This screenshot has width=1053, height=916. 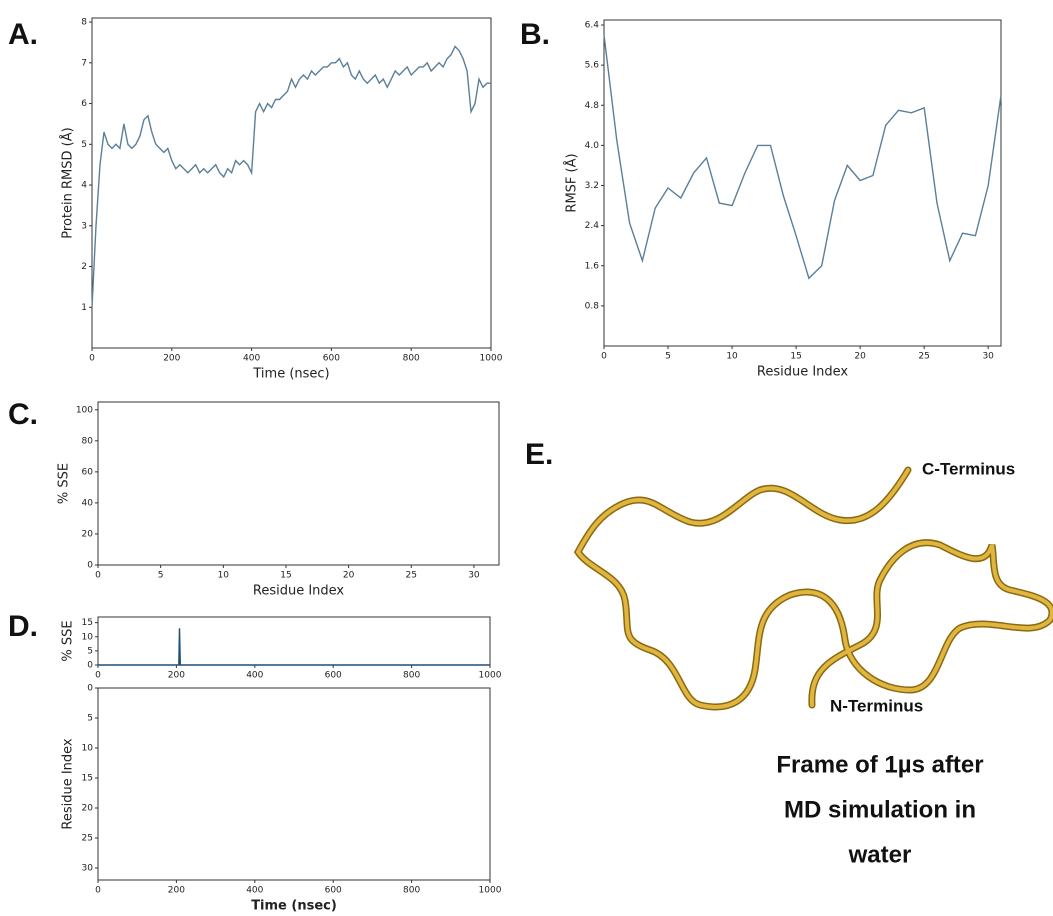 What do you see at coordinates (87, 839) in the screenshot?
I see `y-tick-label: 25` at bounding box center [87, 839].